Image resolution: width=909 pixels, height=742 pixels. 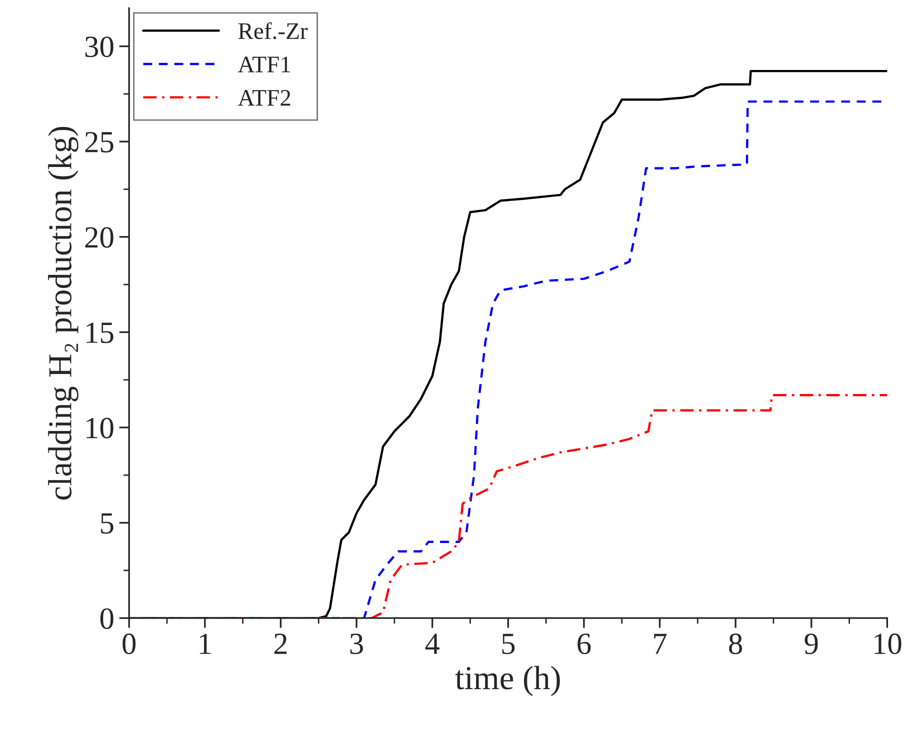 I want to click on x-tick-label: 10, so click(x=888, y=644).